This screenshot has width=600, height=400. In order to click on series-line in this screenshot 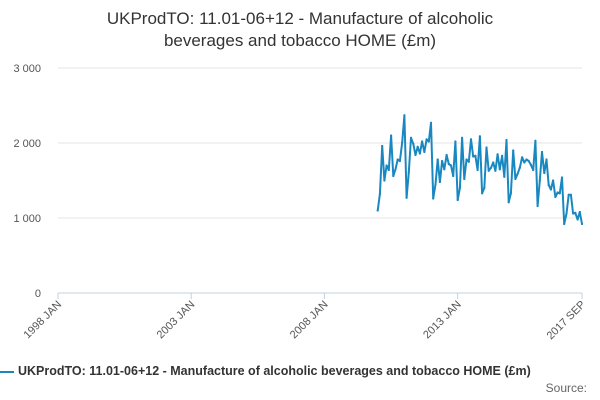, I will do `click(479, 169)`.